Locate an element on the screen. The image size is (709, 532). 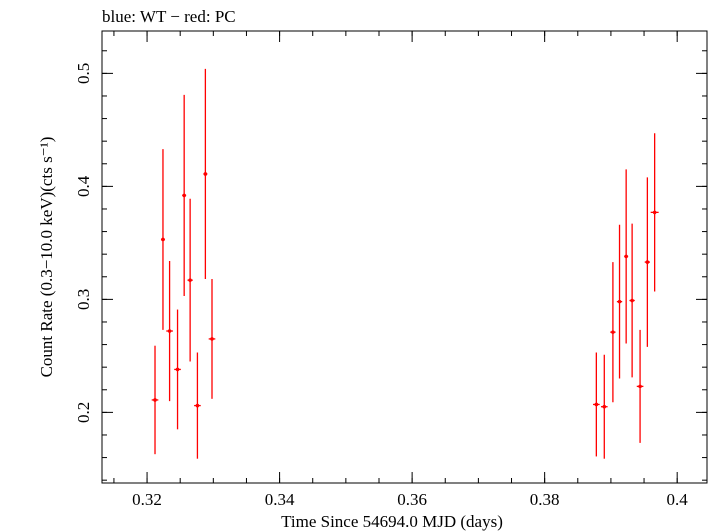
x-tick-label: 0.36 is located at coordinates (412, 499).